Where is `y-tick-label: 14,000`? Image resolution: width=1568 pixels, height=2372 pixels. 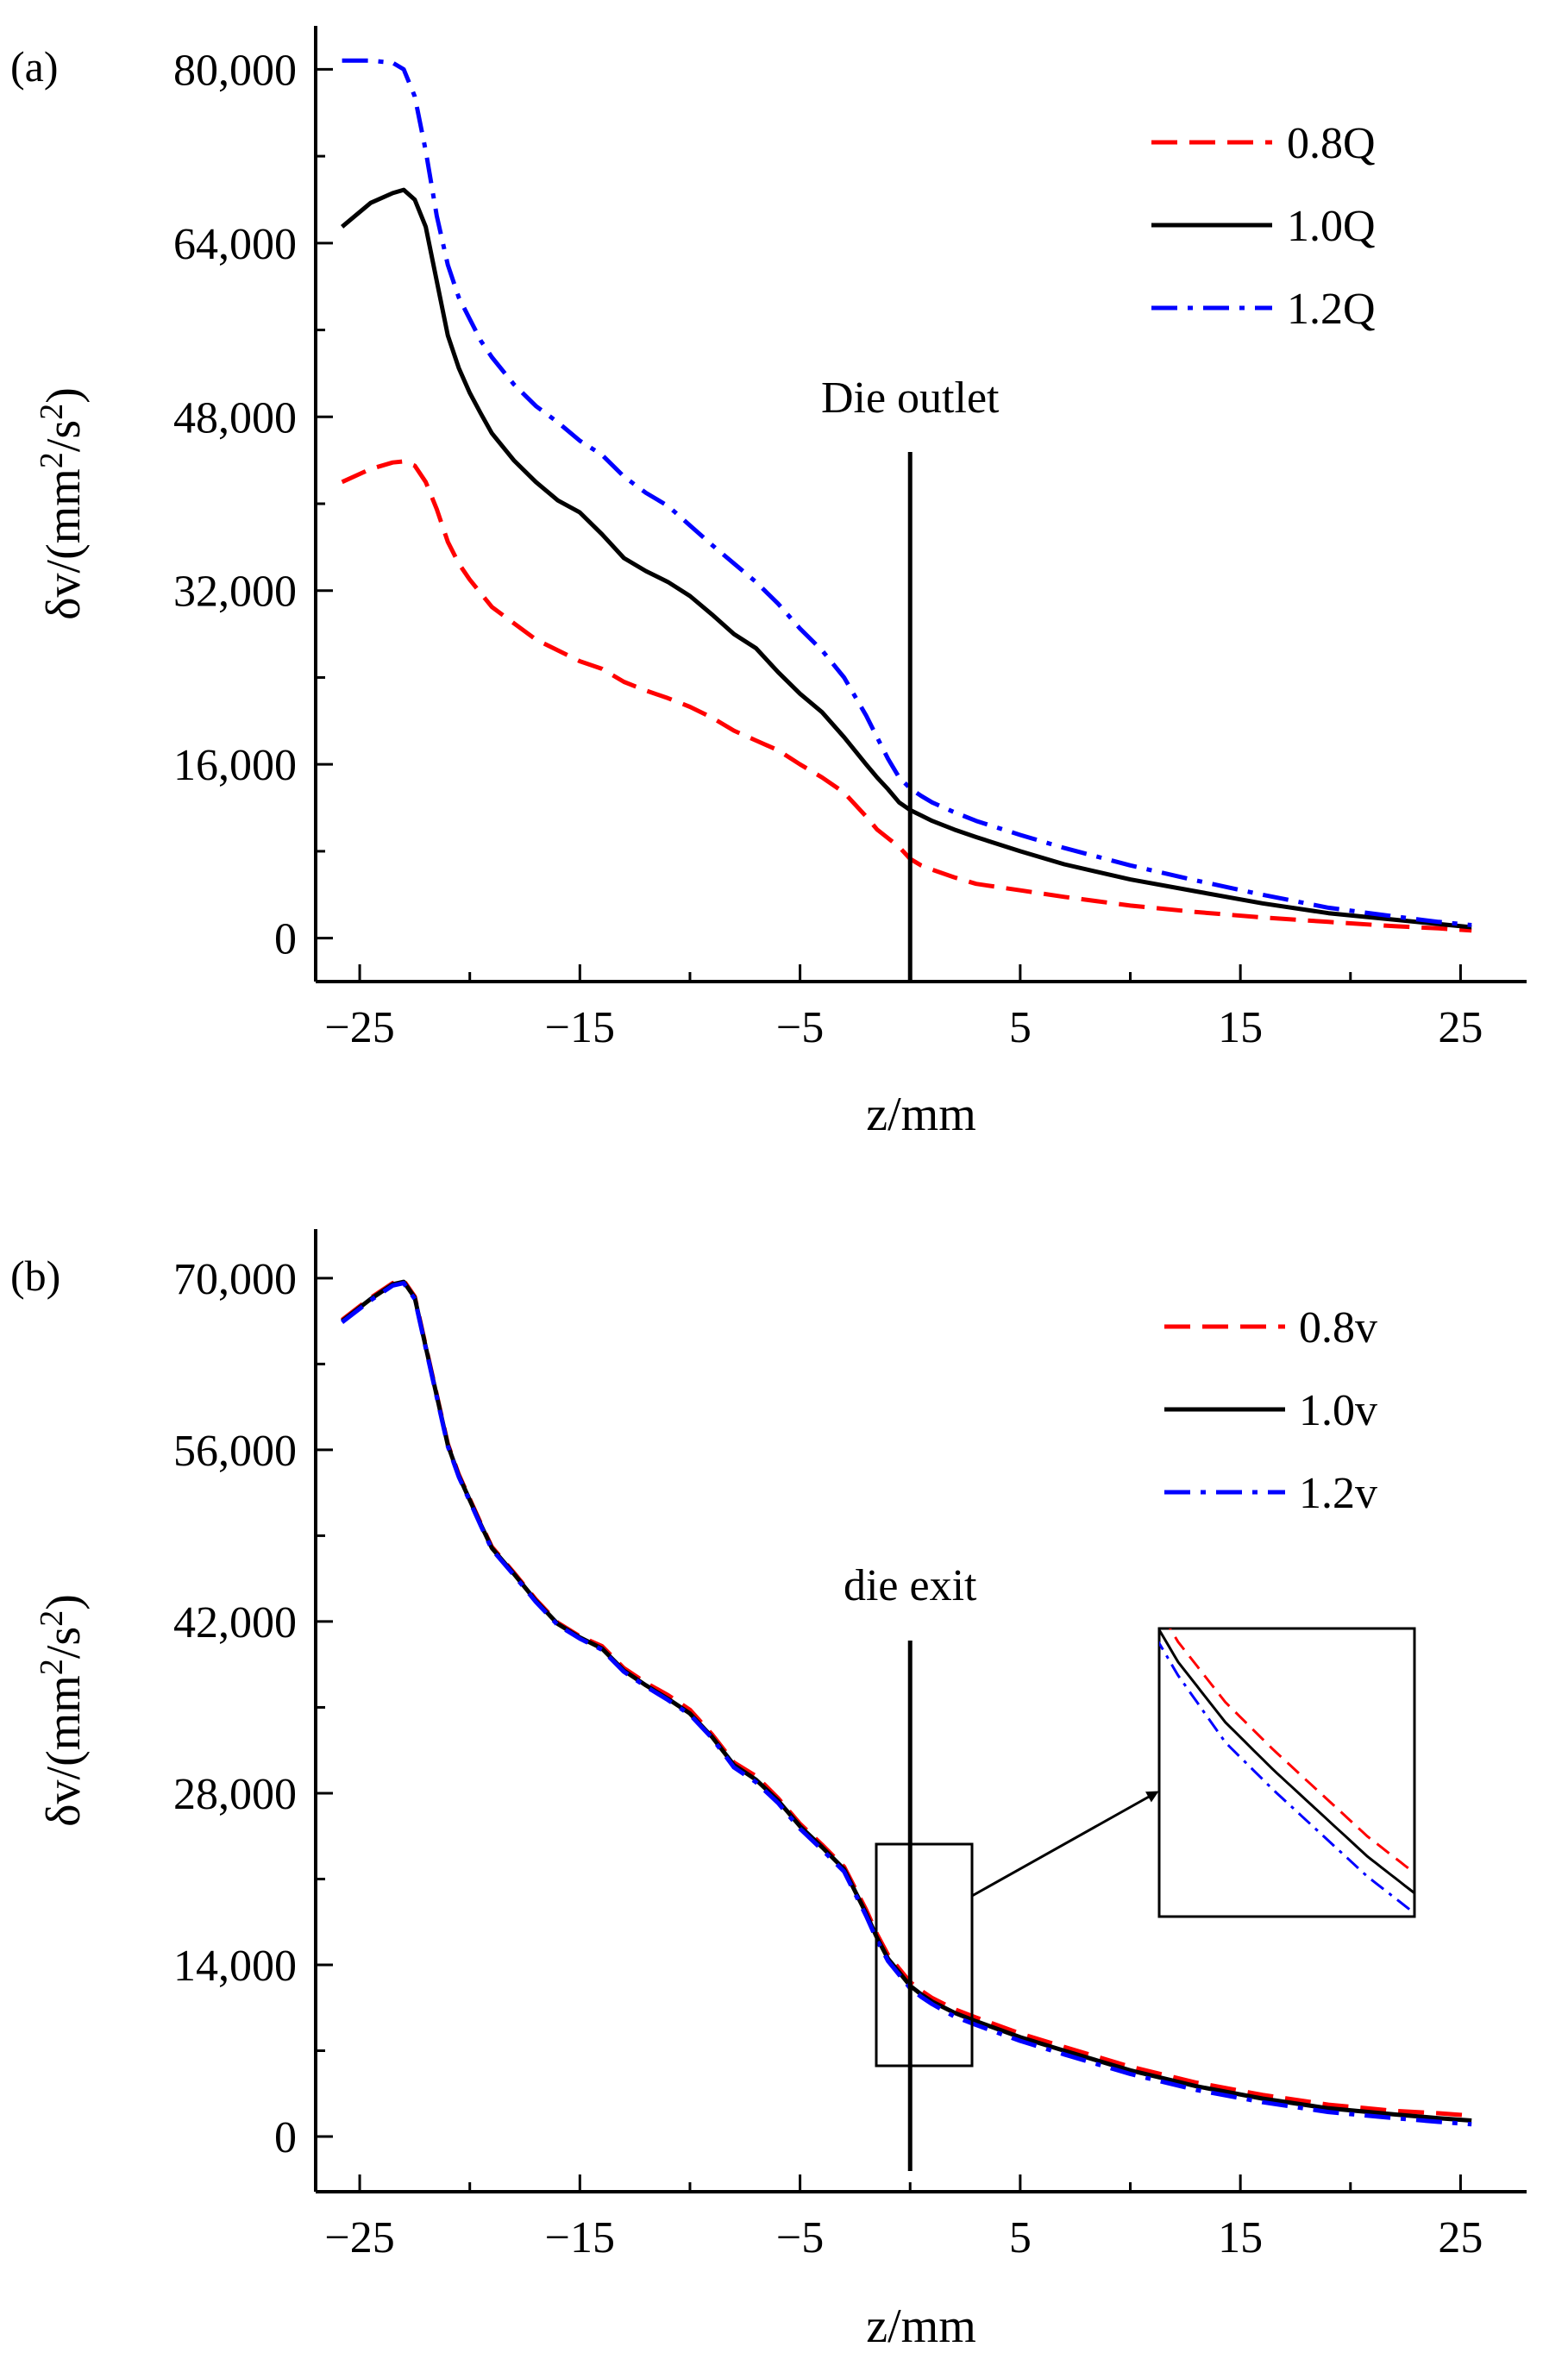
y-tick-label: 14,000 is located at coordinates (235, 1966).